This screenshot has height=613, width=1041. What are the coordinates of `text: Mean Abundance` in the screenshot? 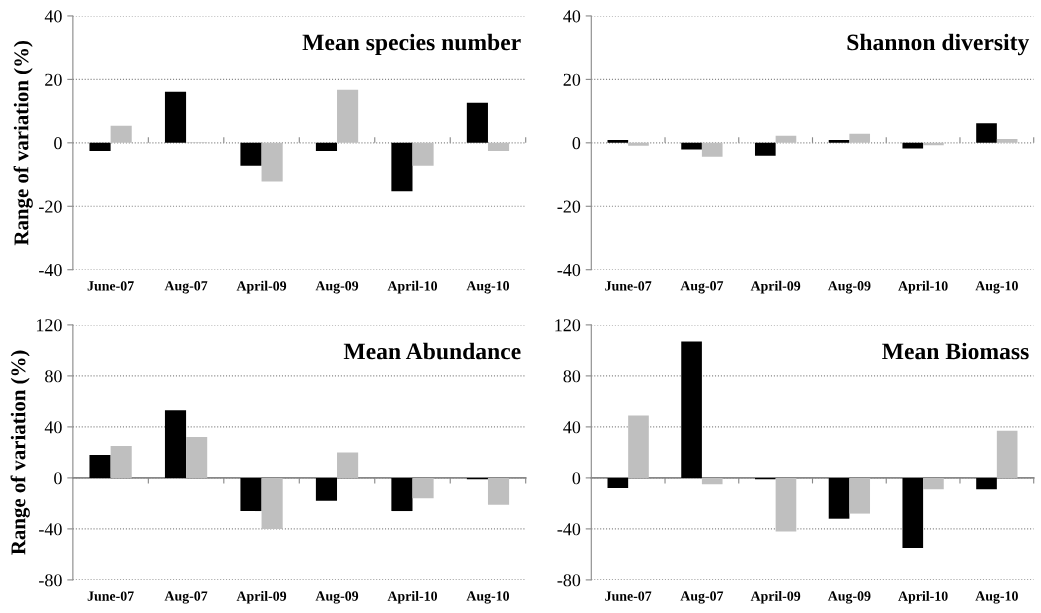 It's located at (432, 351).